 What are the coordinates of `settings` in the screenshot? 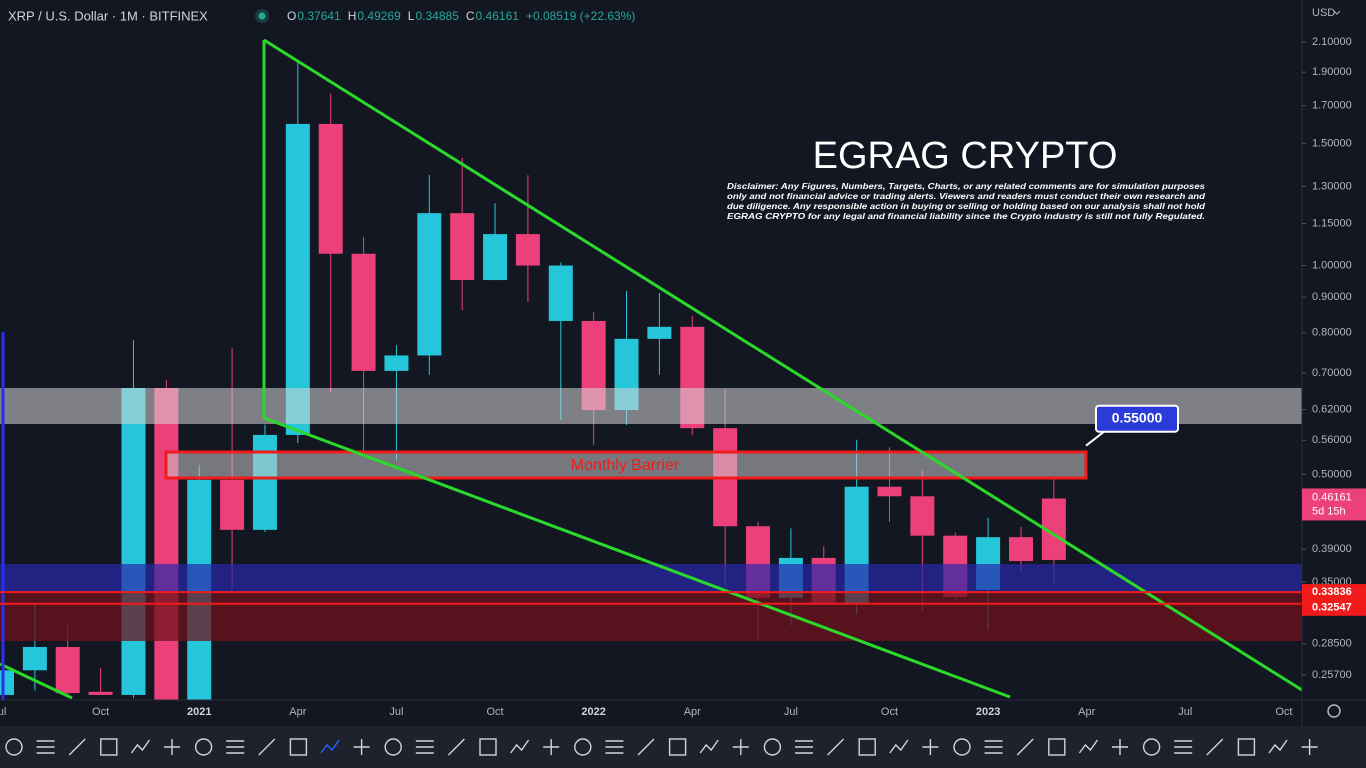 It's located at (1334, 711).